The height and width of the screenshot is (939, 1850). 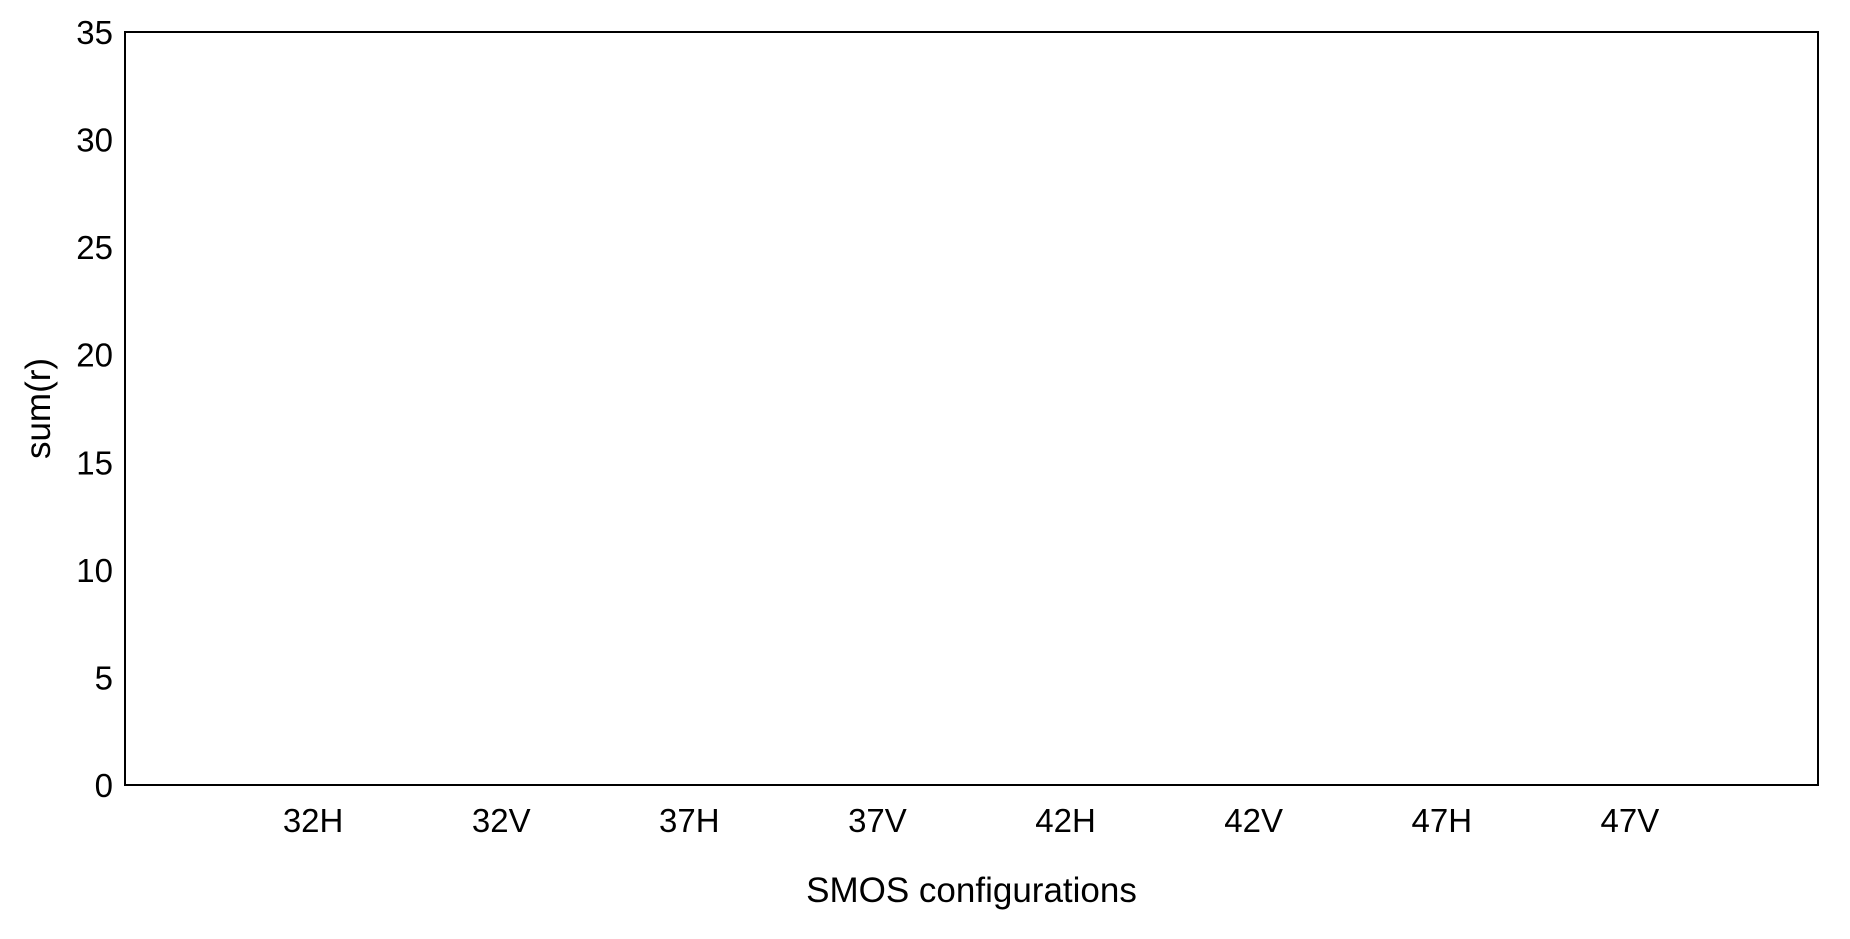 What do you see at coordinates (104, 785) in the screenshot?
I see `y-tick-label: 0` at bounding box center [104, 785].